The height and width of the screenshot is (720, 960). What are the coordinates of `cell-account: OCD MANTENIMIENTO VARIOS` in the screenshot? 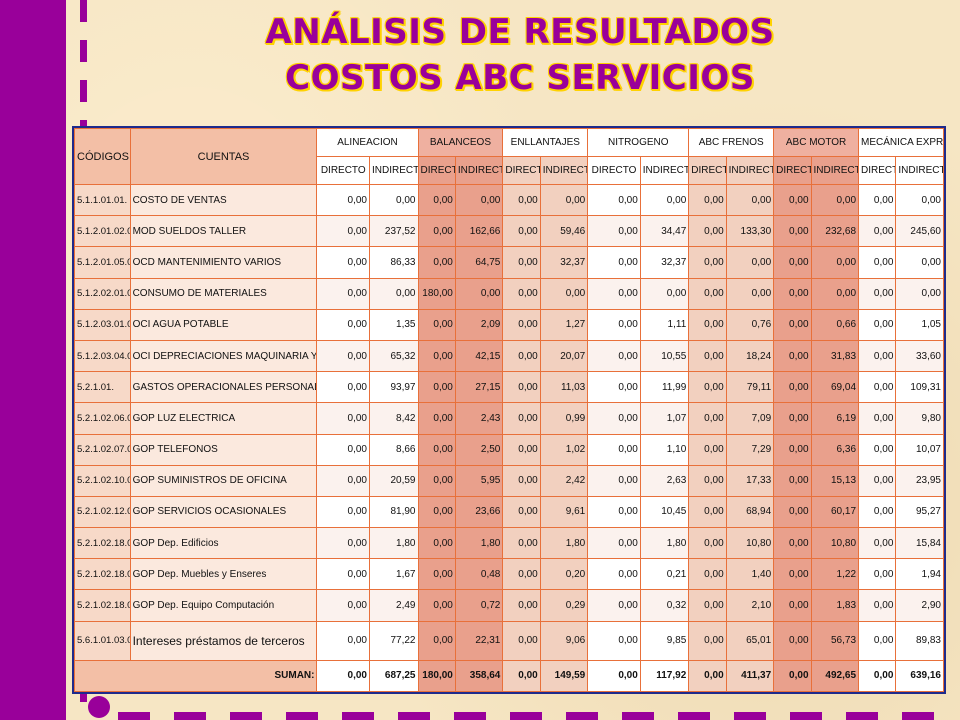 It's located at (223, 262).